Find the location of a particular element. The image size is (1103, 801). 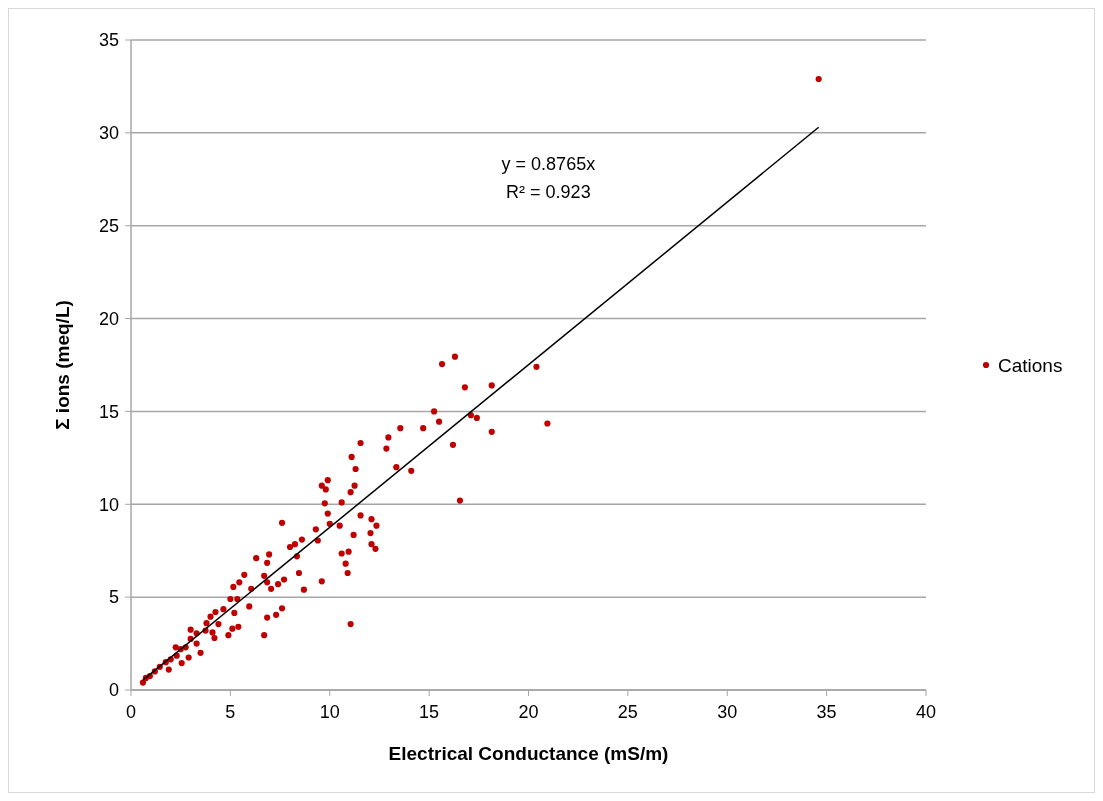

x-tick-label: 40 is located at coordinates (926, 712).